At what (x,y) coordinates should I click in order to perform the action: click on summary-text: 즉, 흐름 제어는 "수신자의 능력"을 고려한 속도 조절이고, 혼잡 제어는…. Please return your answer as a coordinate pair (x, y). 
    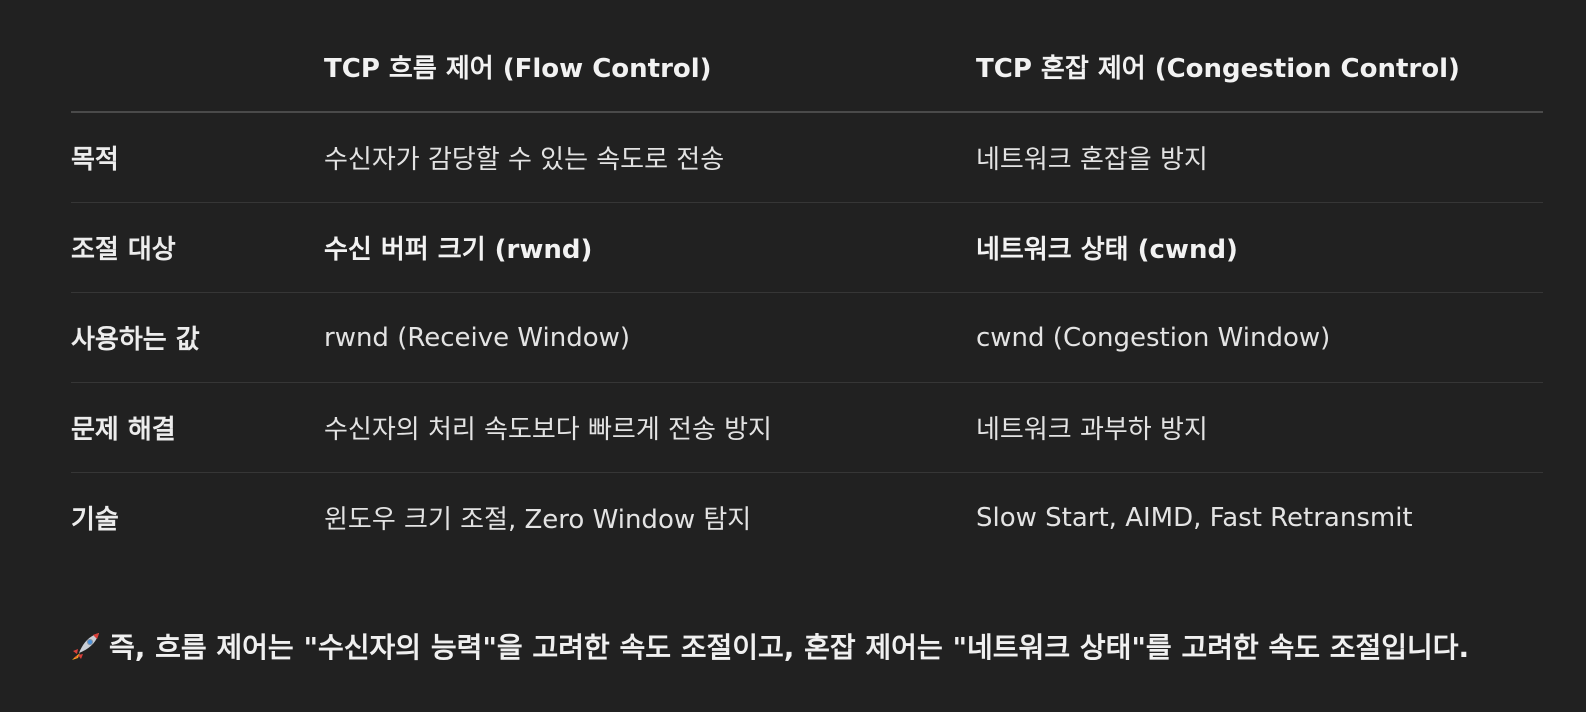
    Looking at the image, I should click on (789, 647).